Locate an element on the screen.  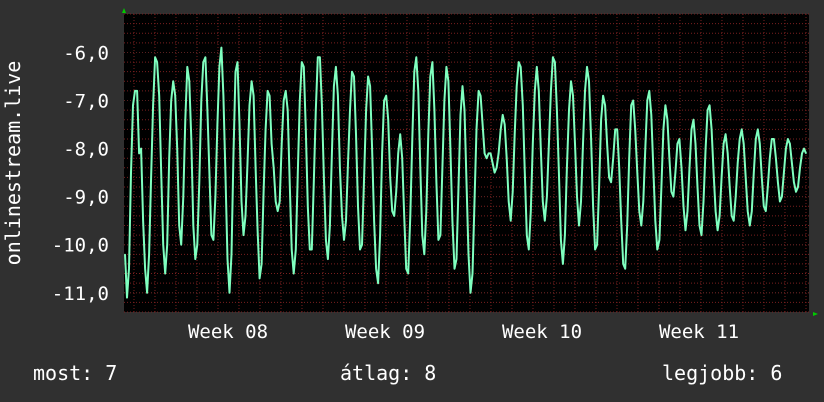
x-tick-label: Week 09 is located at coordinates (385, 332).